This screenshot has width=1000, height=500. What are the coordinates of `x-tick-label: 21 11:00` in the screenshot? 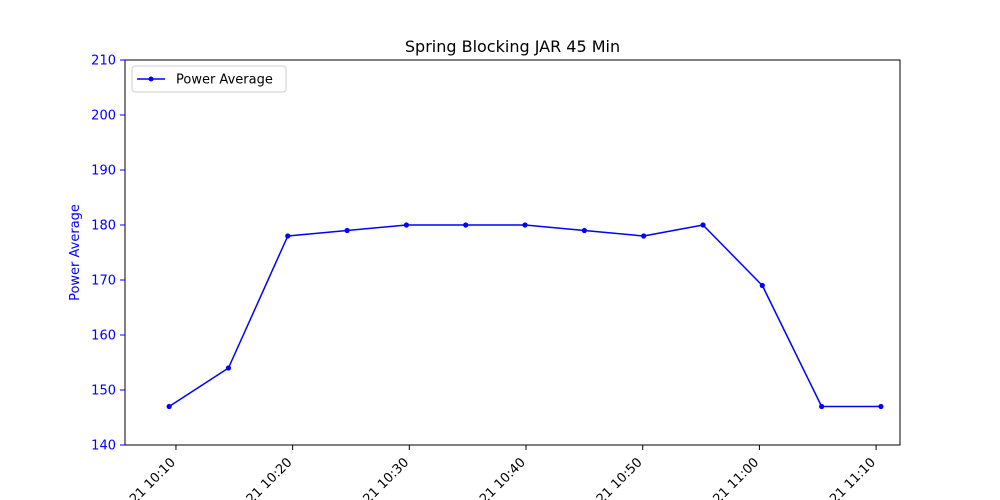 It's located at (737, 477).